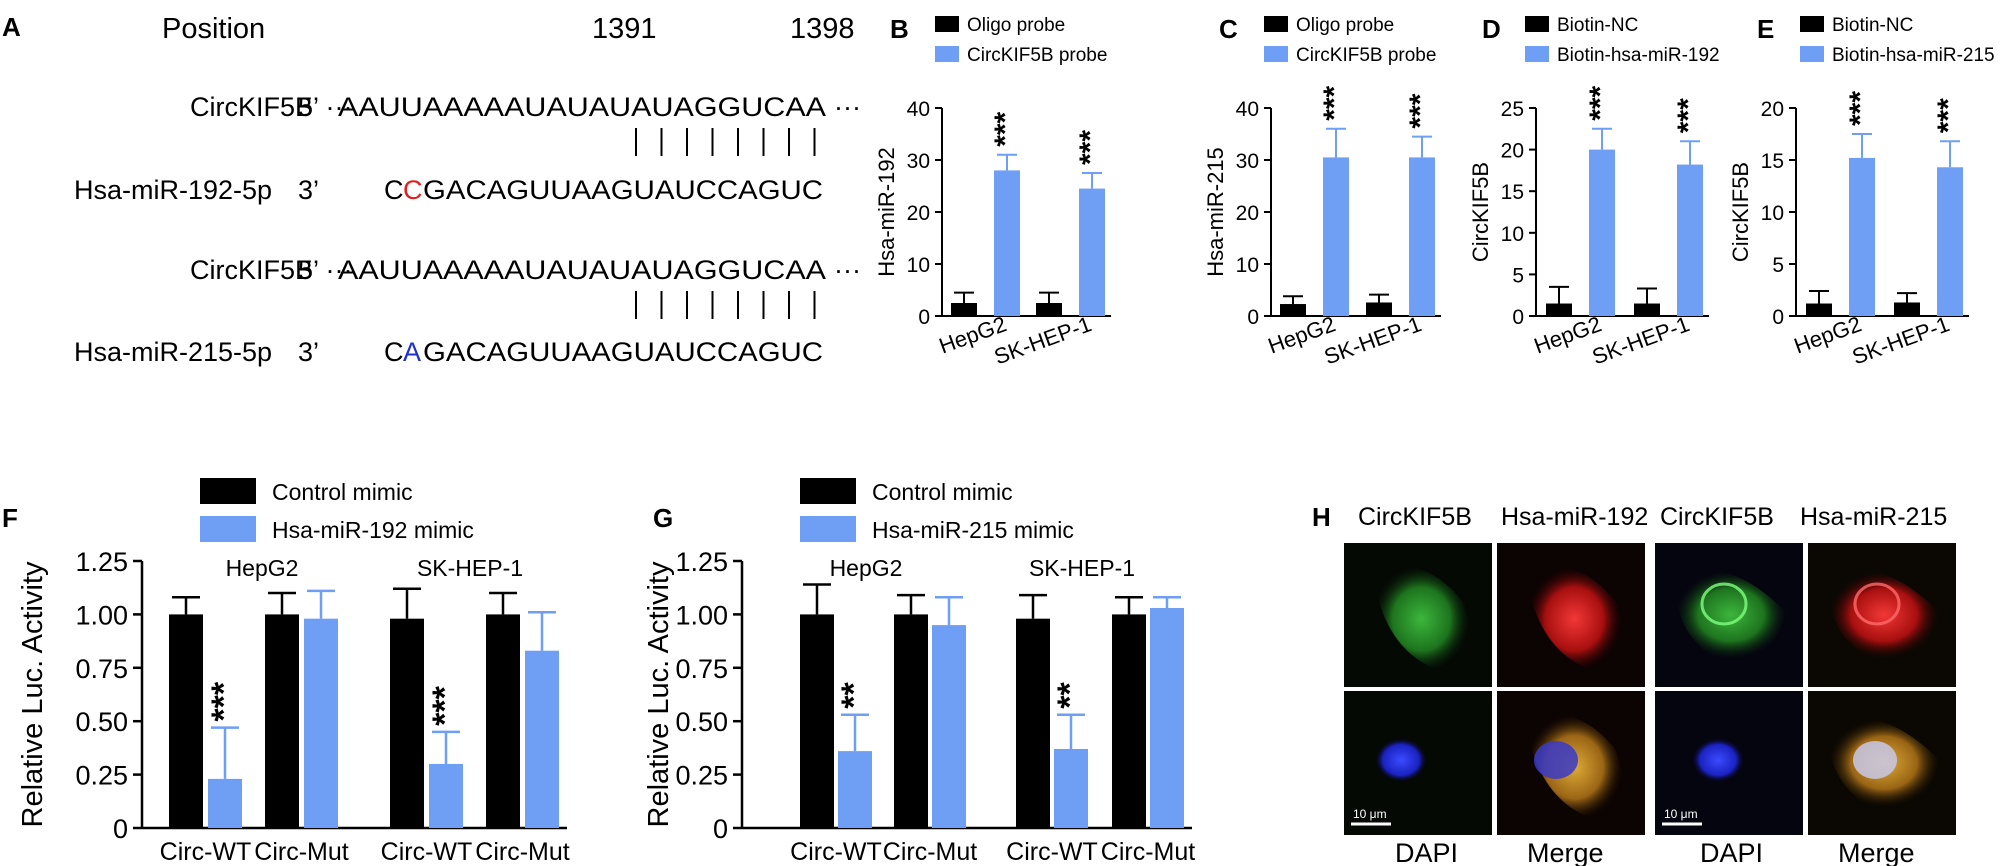 The image size is (2008, 866). What do you see at coordinates (624, 29) in the screenshot?
I see `position-start: 1391` at bounding box center [624, 29].